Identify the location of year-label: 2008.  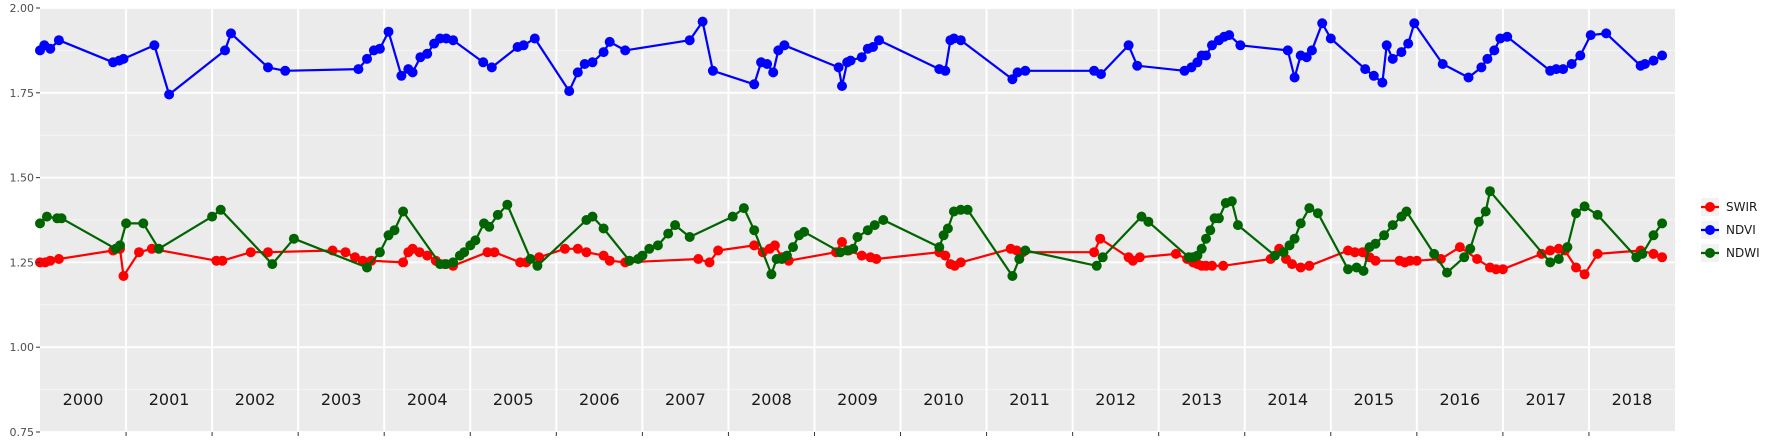
(771, 399).